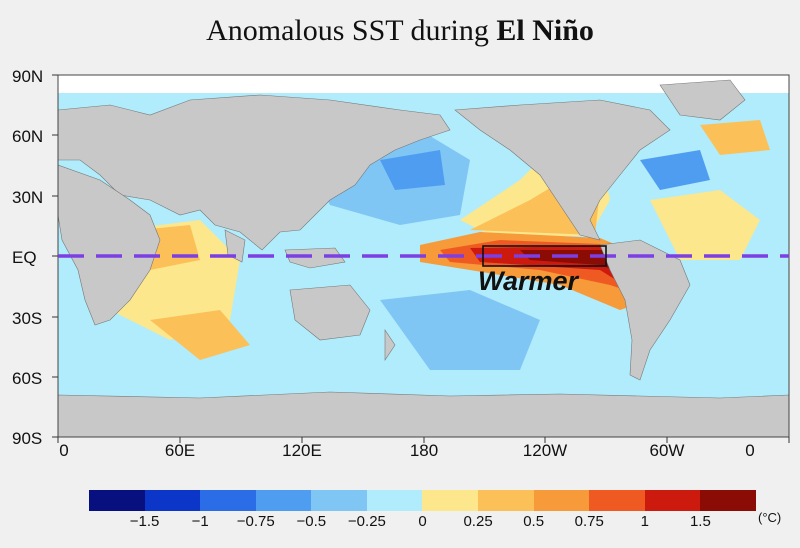  Describe the element at coordinates (351, 30) in the screenshot. I see `title-prefix: Anomalous SST during` at that location.